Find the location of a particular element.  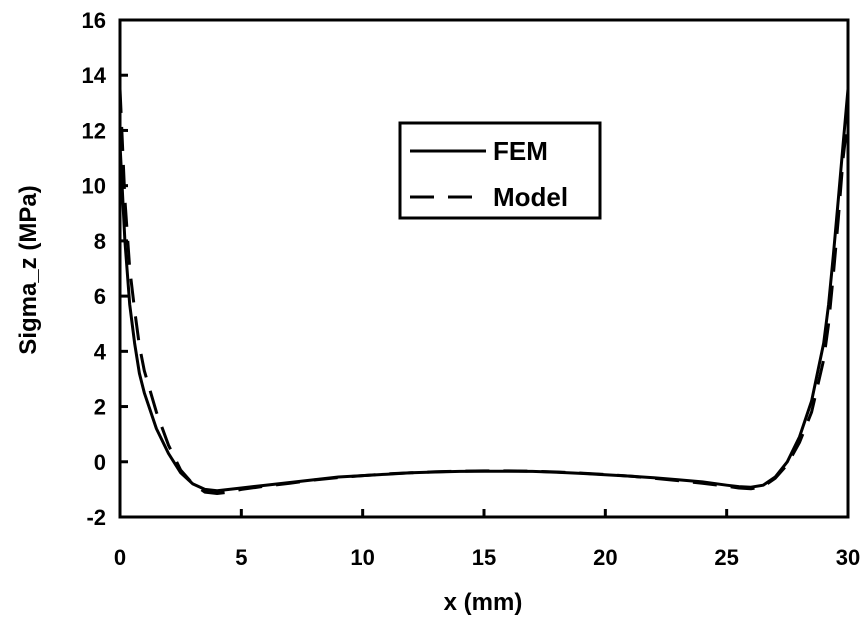

y-tick-label: 4 is located at coordinates (100, 351).